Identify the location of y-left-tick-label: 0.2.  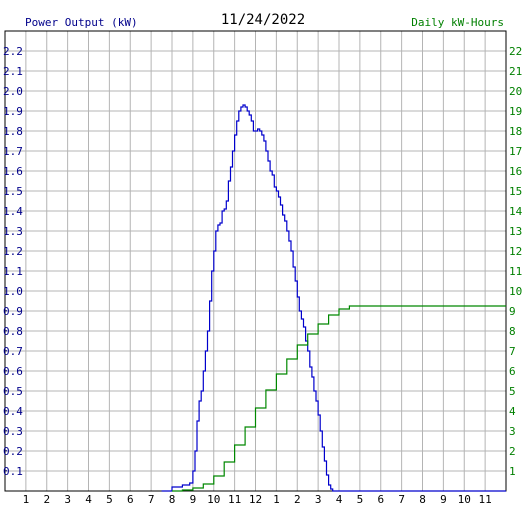
(13, 451).